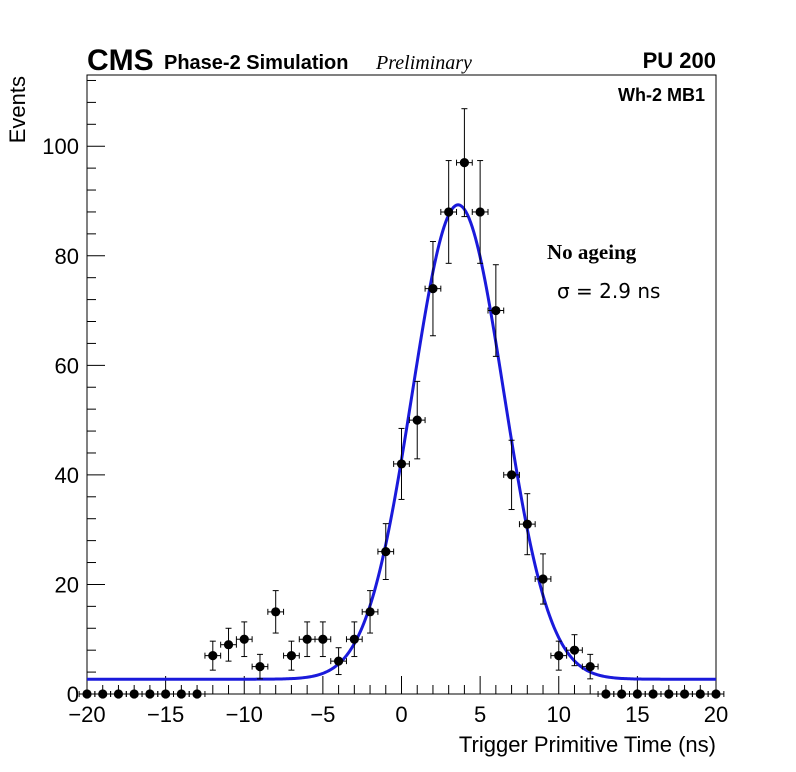  I want to click on y-tick-label: 100, so click(60, 146).